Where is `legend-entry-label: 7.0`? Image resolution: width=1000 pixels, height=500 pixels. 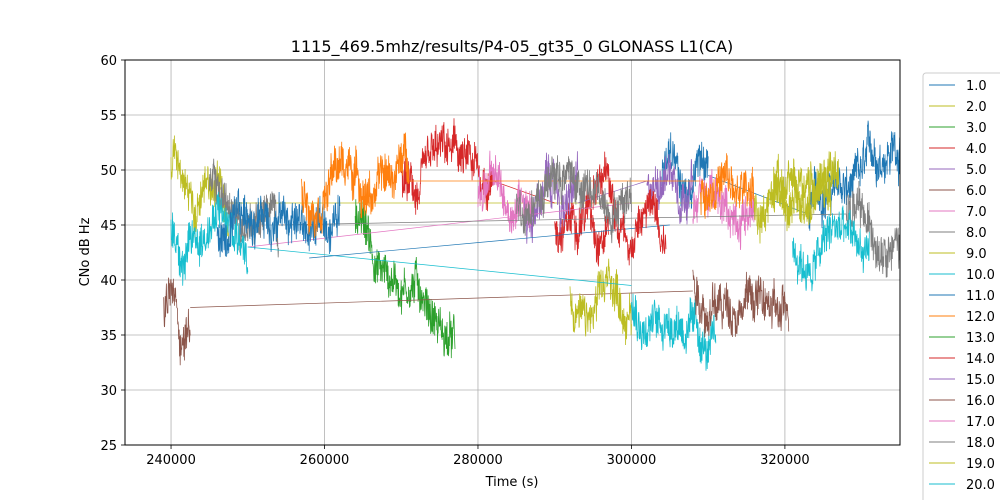 legend-entry-label: 7.0 is located at coordinates (976, 212).